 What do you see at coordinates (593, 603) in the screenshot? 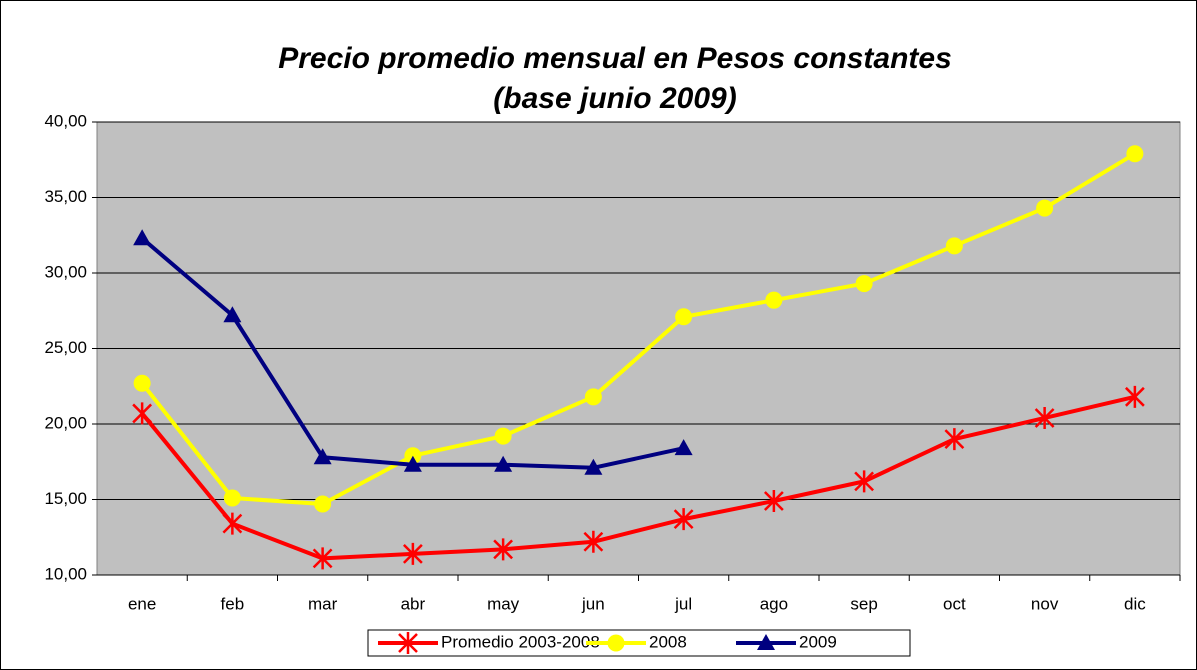
I see `x-tick-label: jun` at bounding box center [593, 603].